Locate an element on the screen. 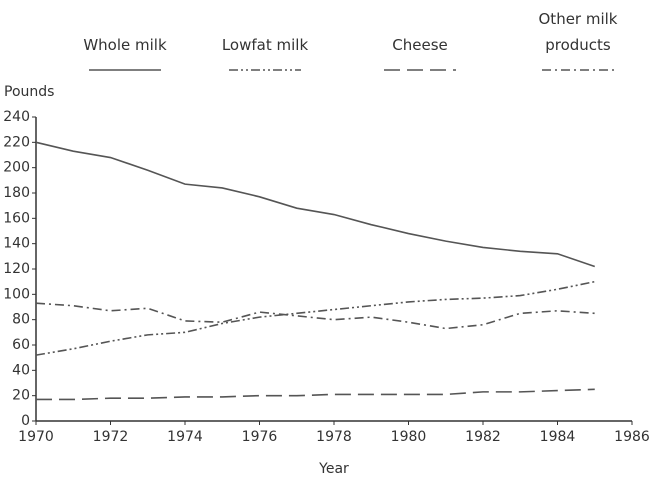  x-tick-label: 1980 is located at coordinates (409, 437).